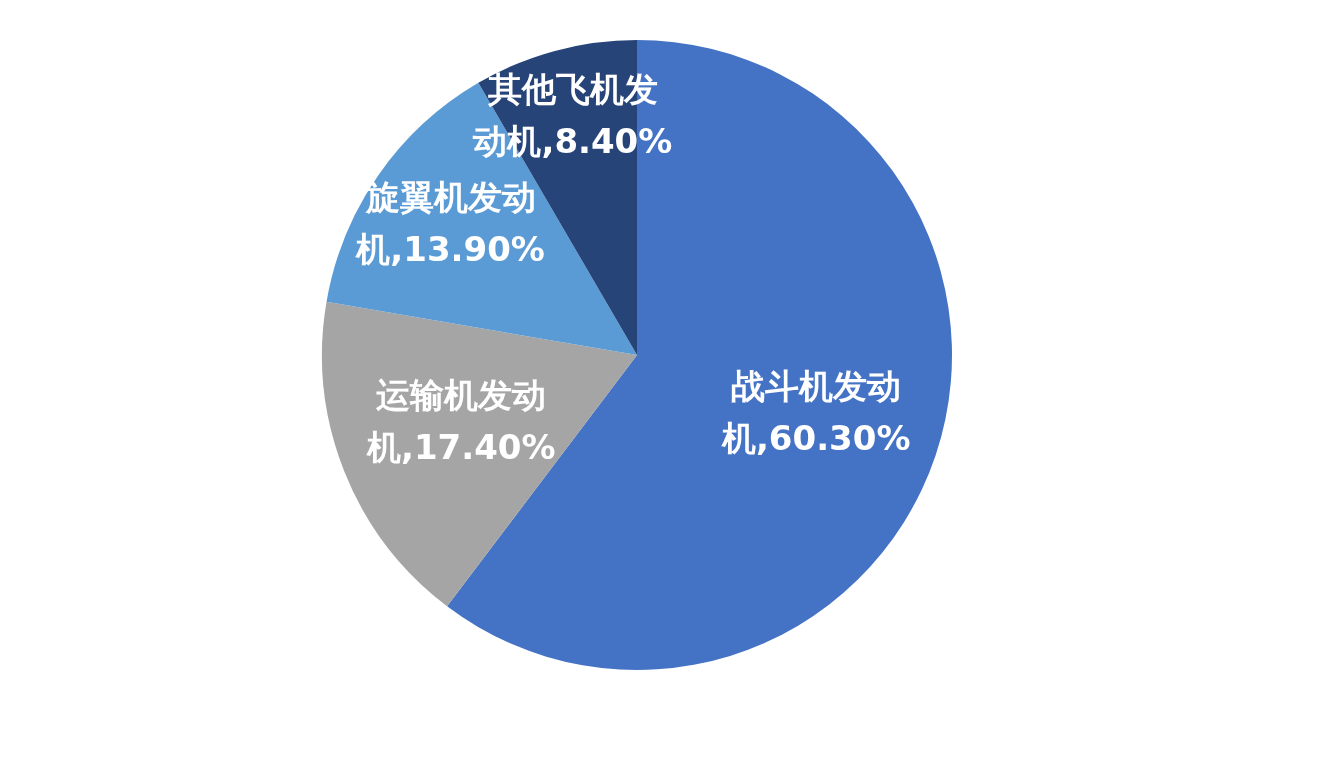  What do you see at coordinates (461, 421) in the screenshot?
I see `slice-label: 运输机发动机,17.40%` at bounding box center [461, 421].